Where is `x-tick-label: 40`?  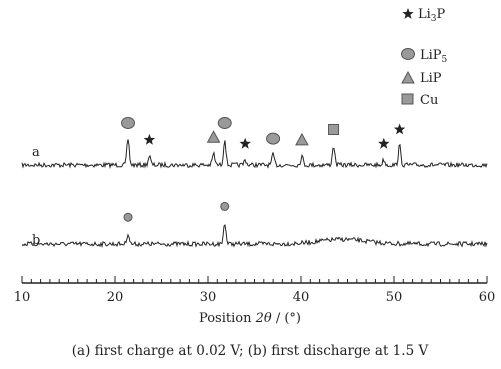
x-tick-label: 40 is located at coordinates (301, 297).